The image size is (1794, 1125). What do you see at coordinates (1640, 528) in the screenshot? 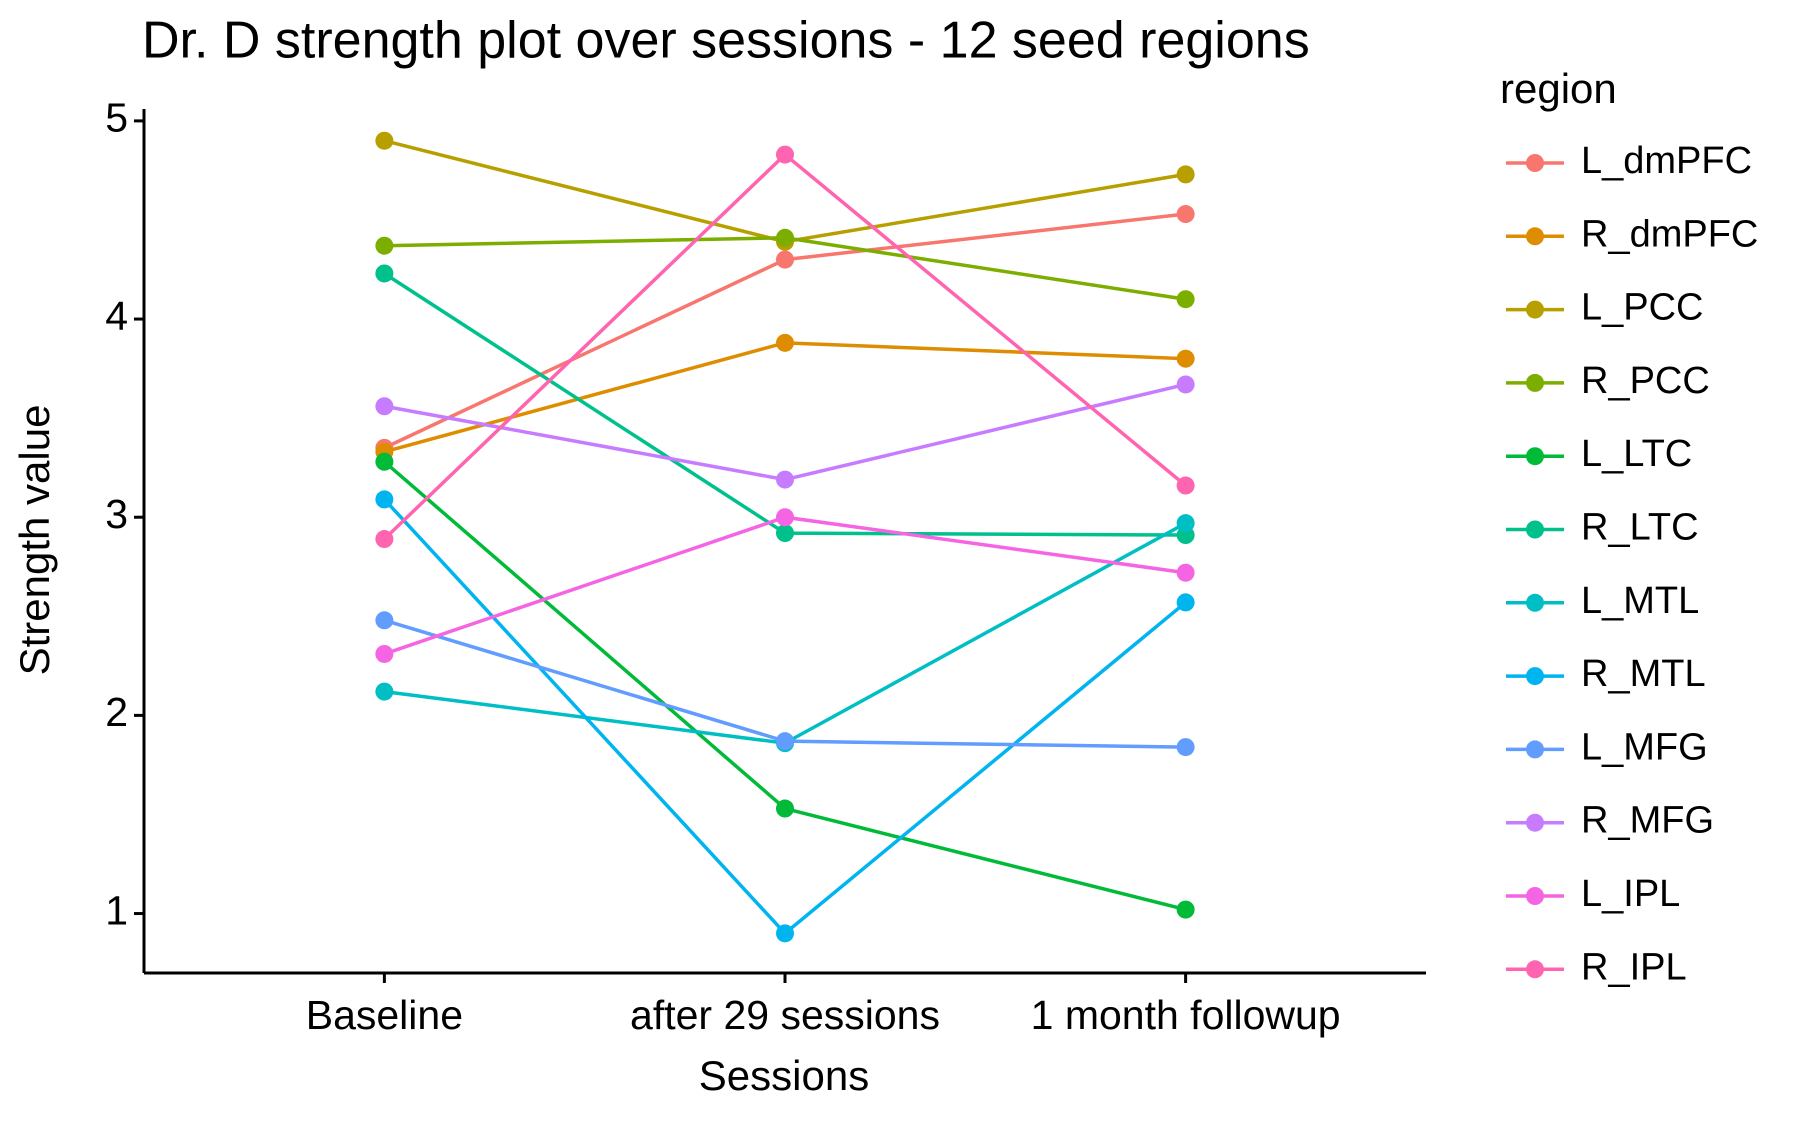
I see `legend-label: R_LTC` at bounding box center [1640, 528].